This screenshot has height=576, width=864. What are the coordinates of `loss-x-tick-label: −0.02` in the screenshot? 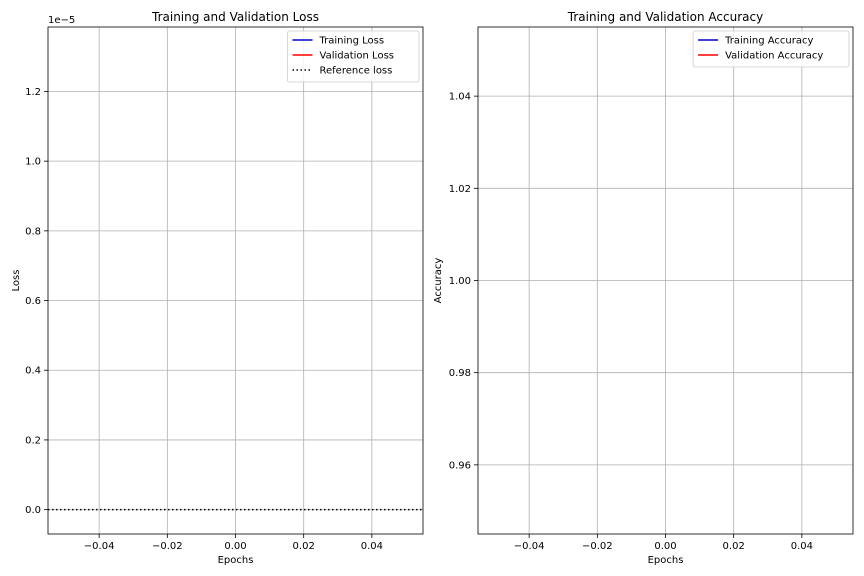 It's located at (167, 546).